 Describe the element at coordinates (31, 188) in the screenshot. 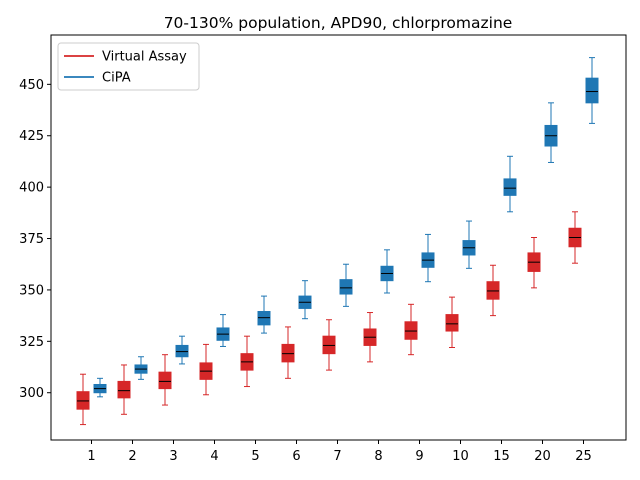

I see `y-tick-label: 400` at that location.